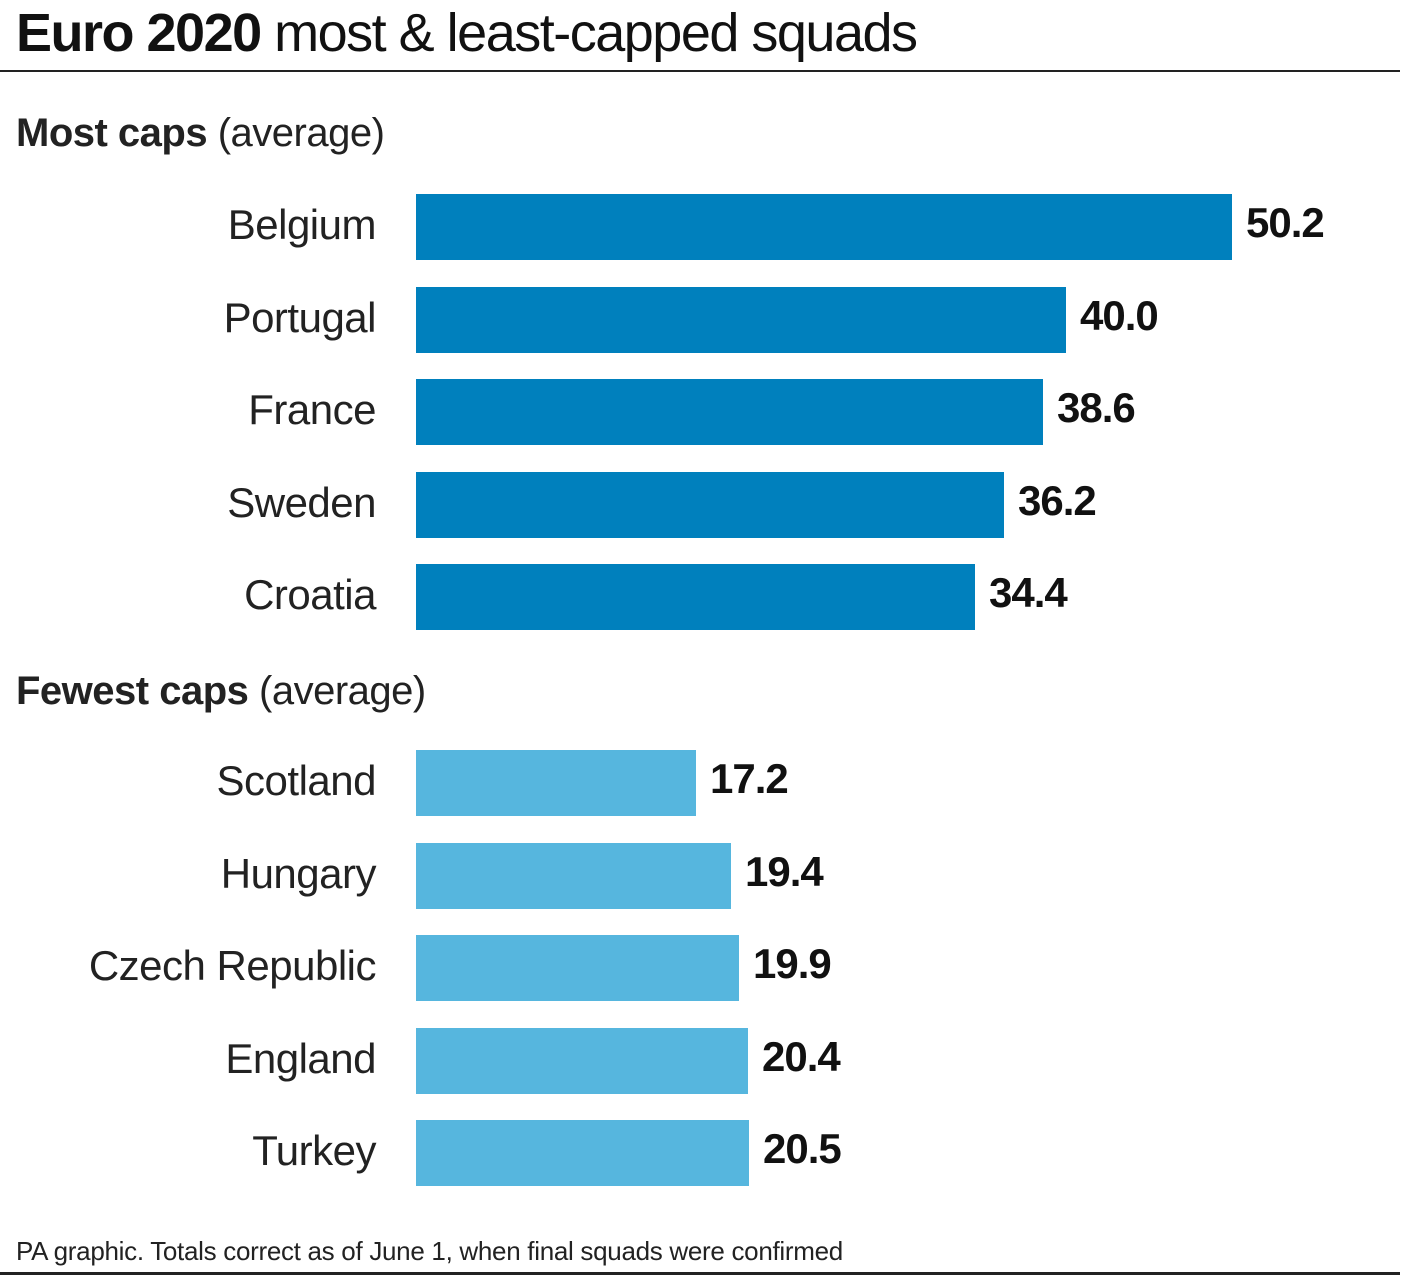  Describe the element at coordinates (700, 1273) in the screenshot. I see `bottom-divider` at that location.